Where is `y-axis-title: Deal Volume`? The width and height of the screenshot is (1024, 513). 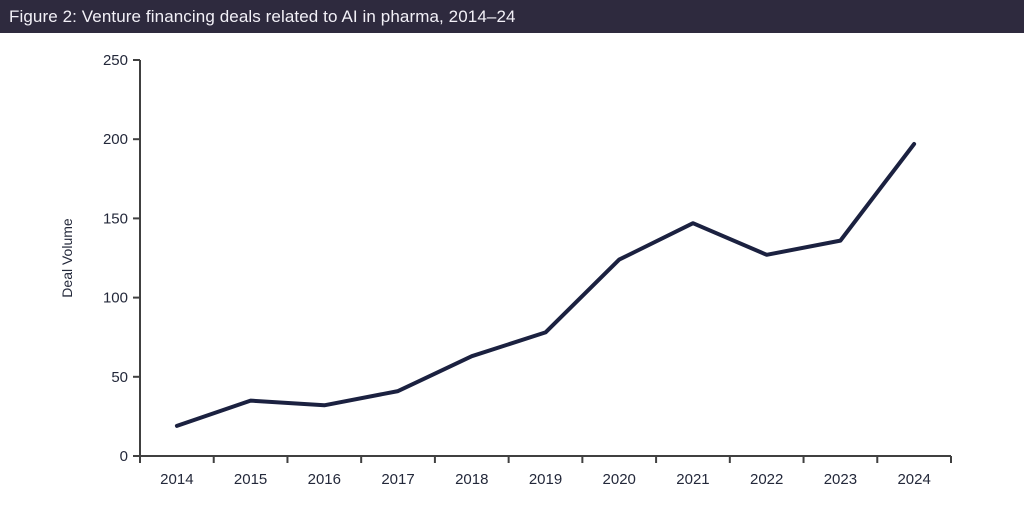 y-axis-title: Deal Volume is located at coordinates (67, 258).